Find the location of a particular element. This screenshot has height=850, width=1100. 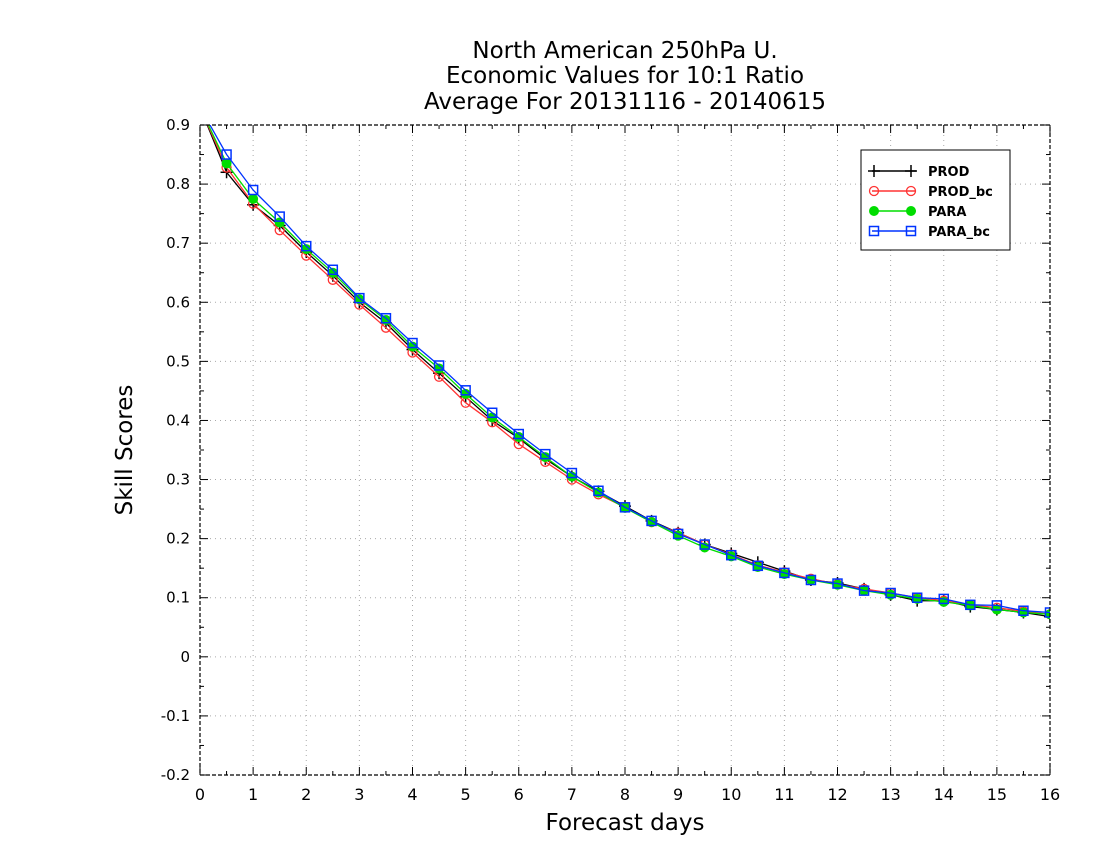

x-tick-label: 7 is located at coordinates (572, 794).